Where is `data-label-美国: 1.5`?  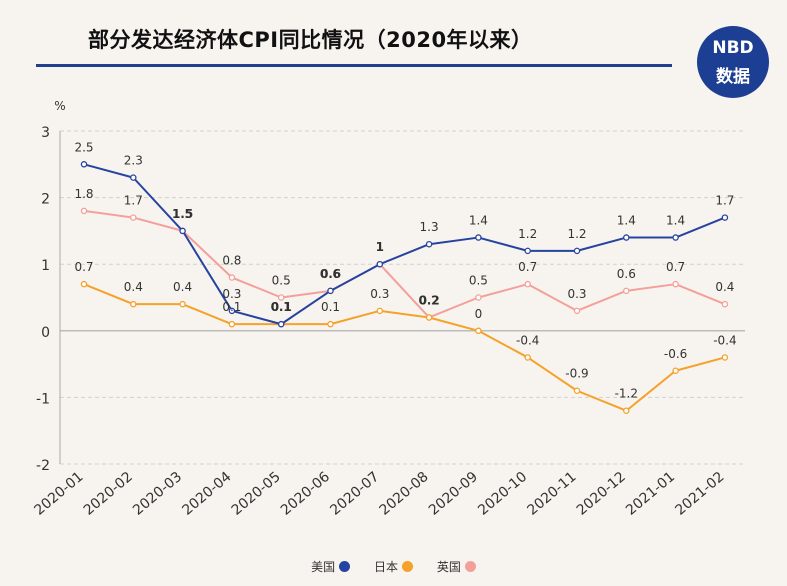 data-label-美国: 1.5 is located at coordinates (182, 214).